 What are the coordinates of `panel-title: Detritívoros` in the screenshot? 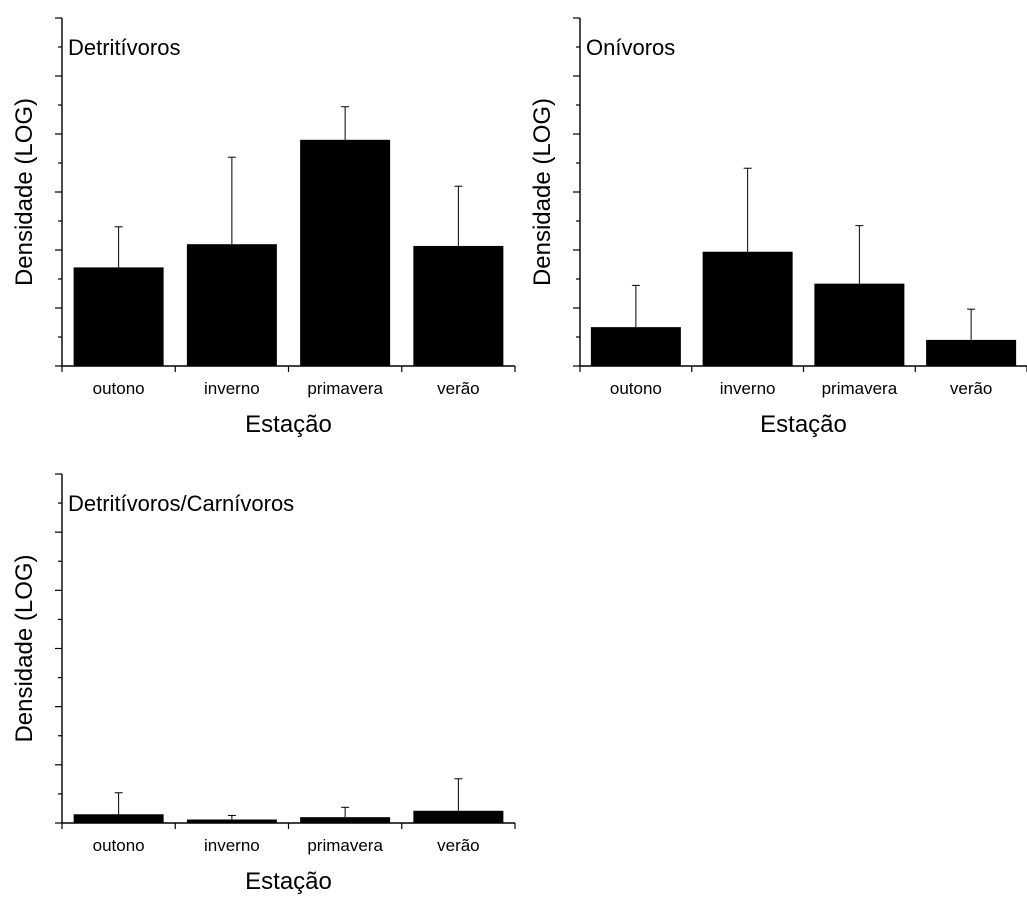 It's located at (124, 47).